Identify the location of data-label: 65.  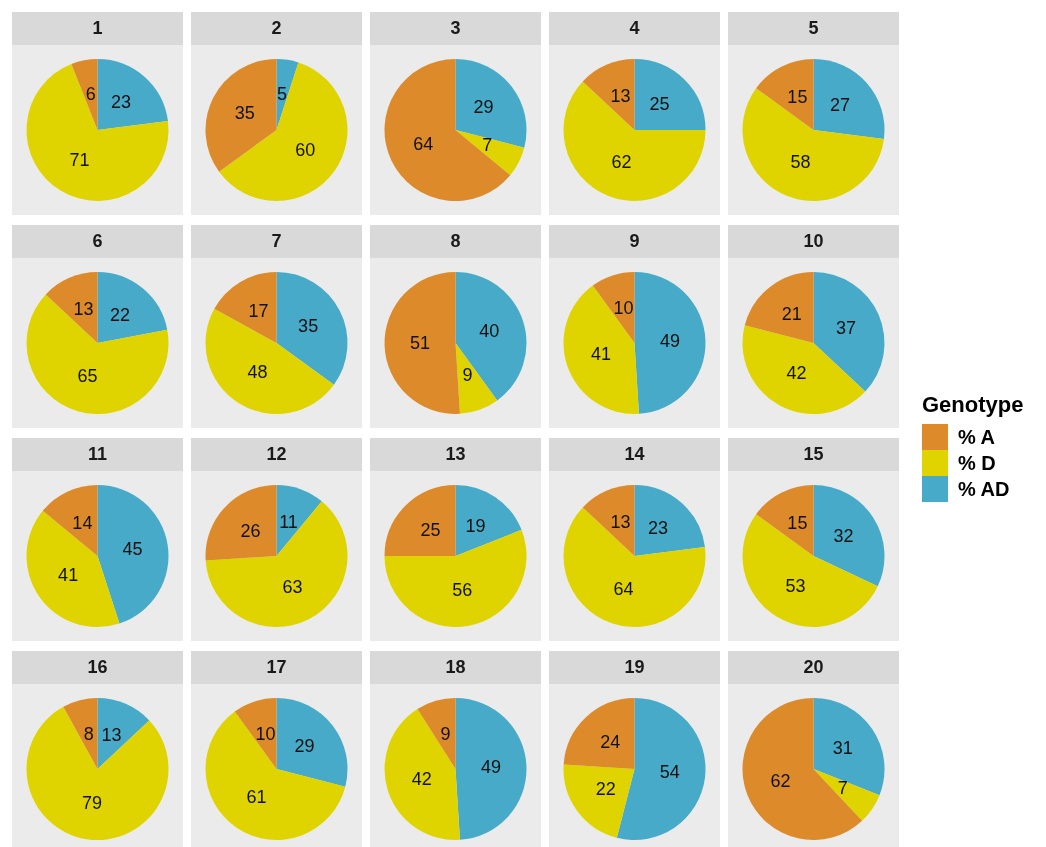
(87, 376).